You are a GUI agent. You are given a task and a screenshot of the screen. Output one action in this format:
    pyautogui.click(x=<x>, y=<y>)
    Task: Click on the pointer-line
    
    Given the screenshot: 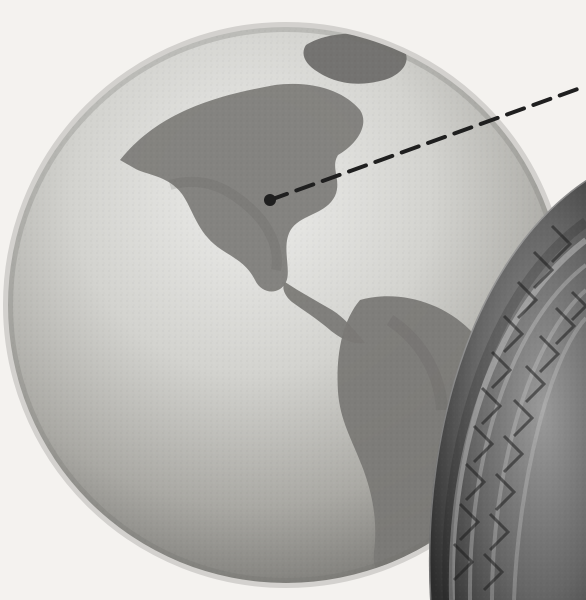 What is the action you would take?
    pyautogui.click(x=425, y=145)
    